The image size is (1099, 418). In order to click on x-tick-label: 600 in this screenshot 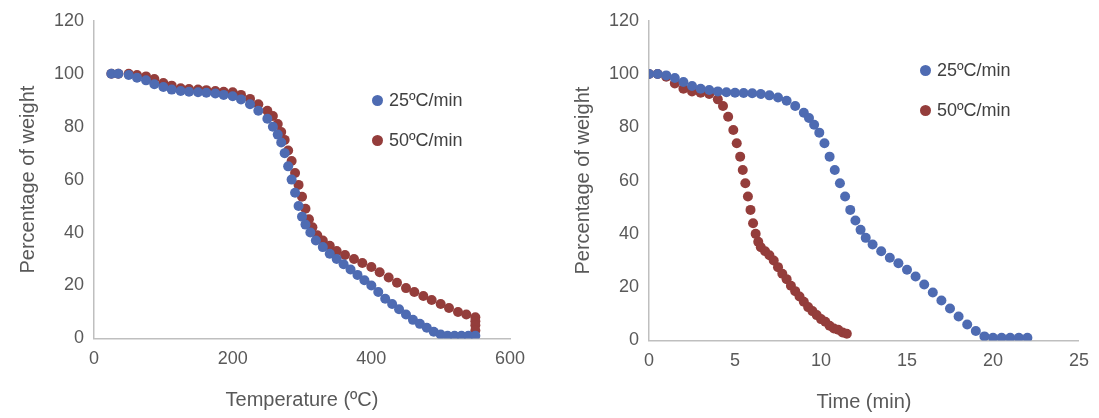, I will do `click(510, 358)`.